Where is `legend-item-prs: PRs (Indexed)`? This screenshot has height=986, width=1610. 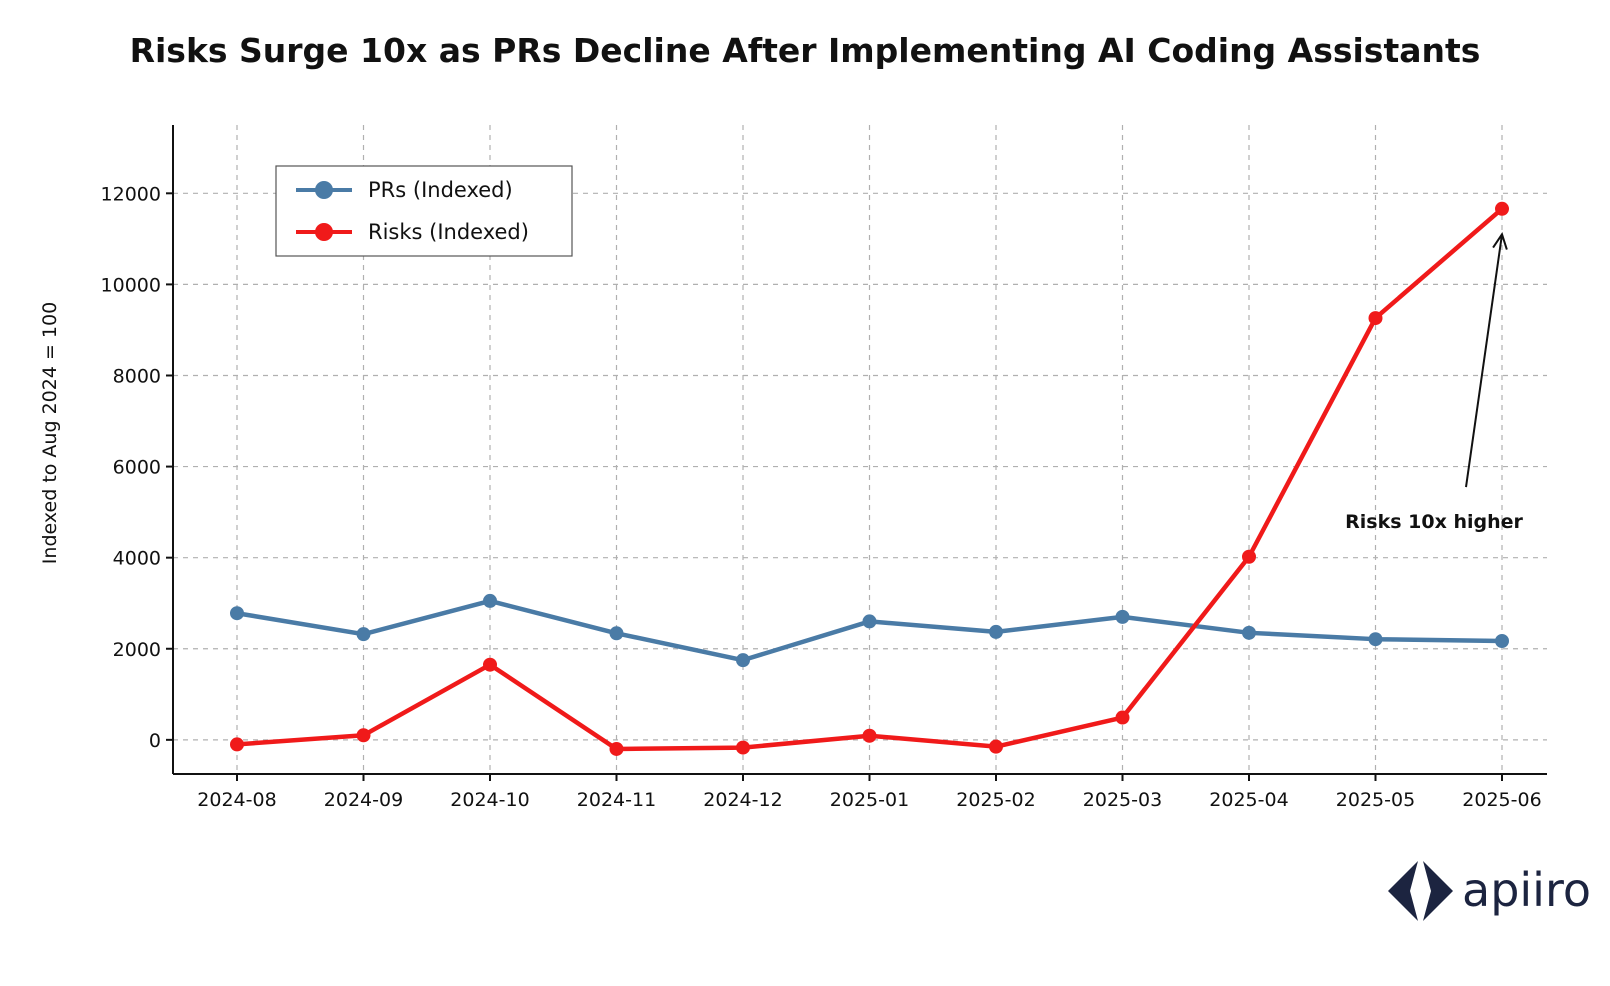 legend-item-prs: PRs (Indexed) is located at coordinates (404, 190).